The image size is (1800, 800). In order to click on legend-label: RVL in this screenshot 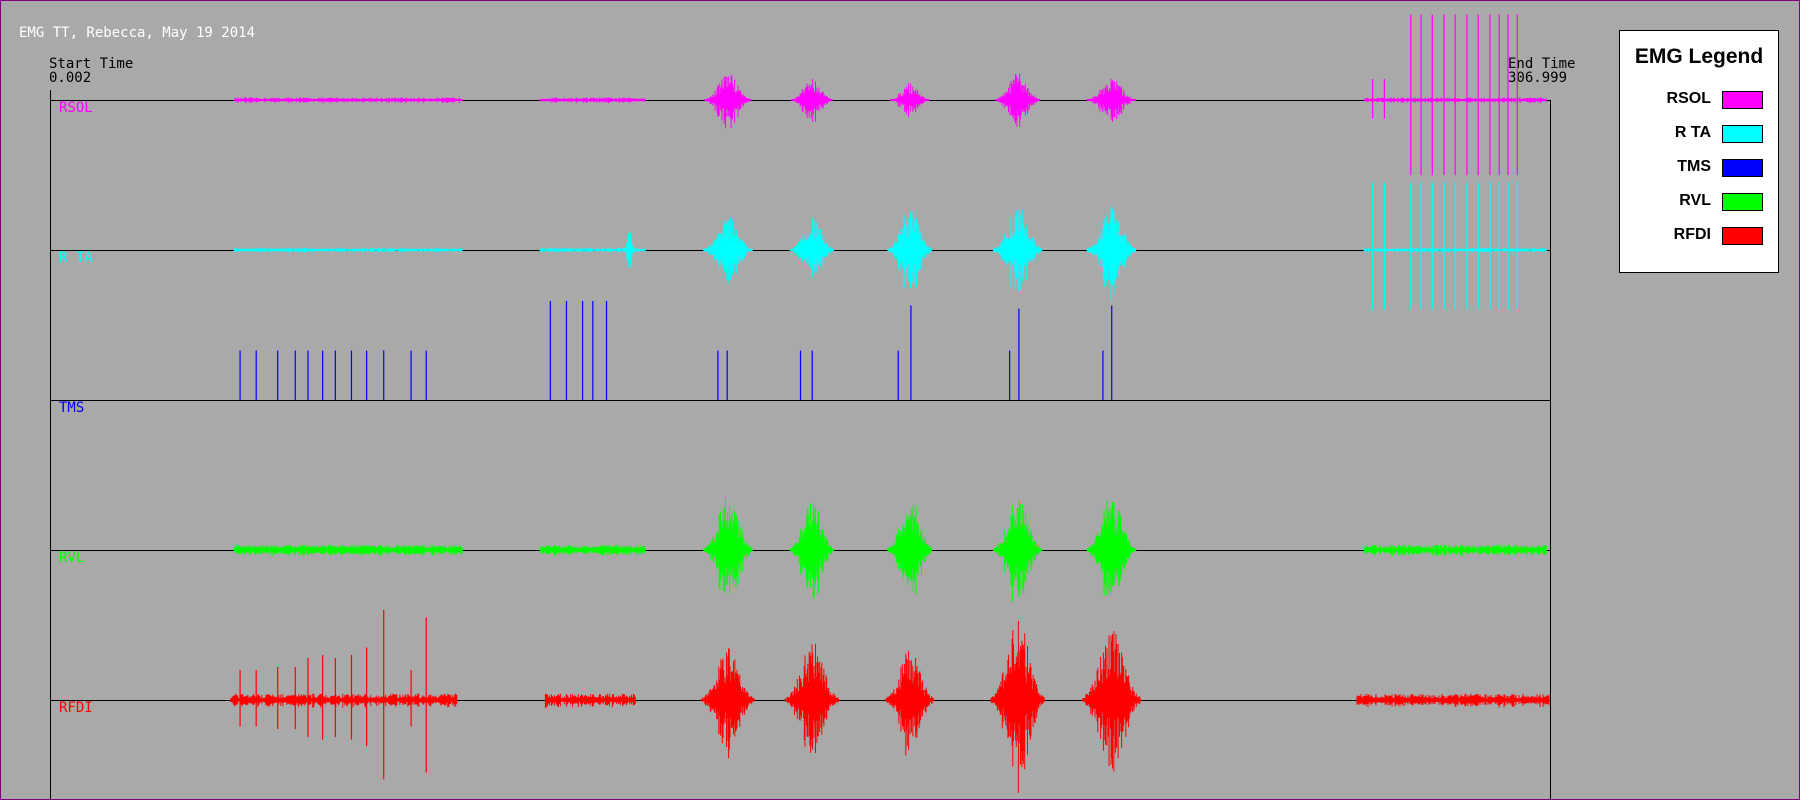, I will do `click(1695, 200)`.